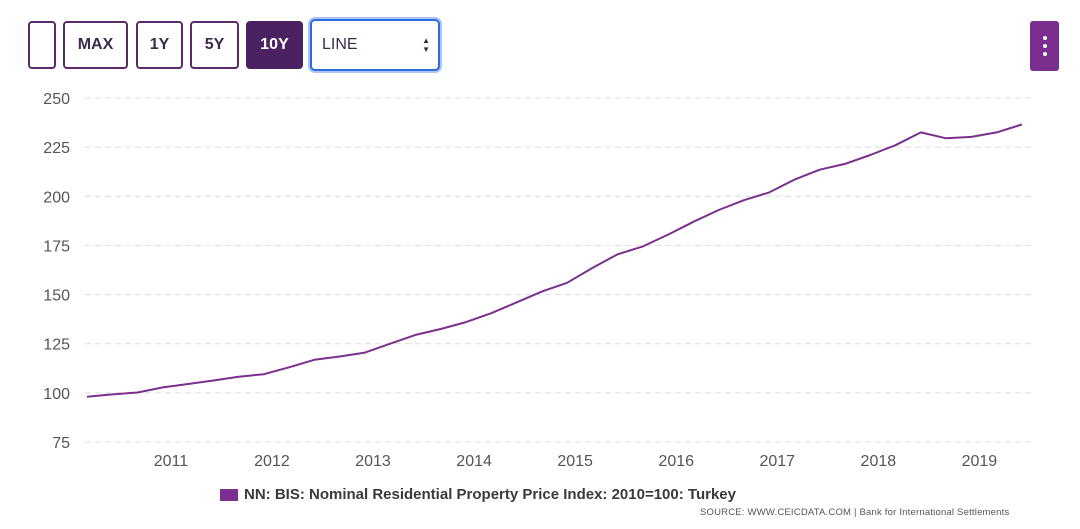 The height and width of the screenshot is (529, 1080). What do you see at coordinates (777, 461) in the screenshot?
I see `x-tick-label: 2017` at bounding box center [777, 461].